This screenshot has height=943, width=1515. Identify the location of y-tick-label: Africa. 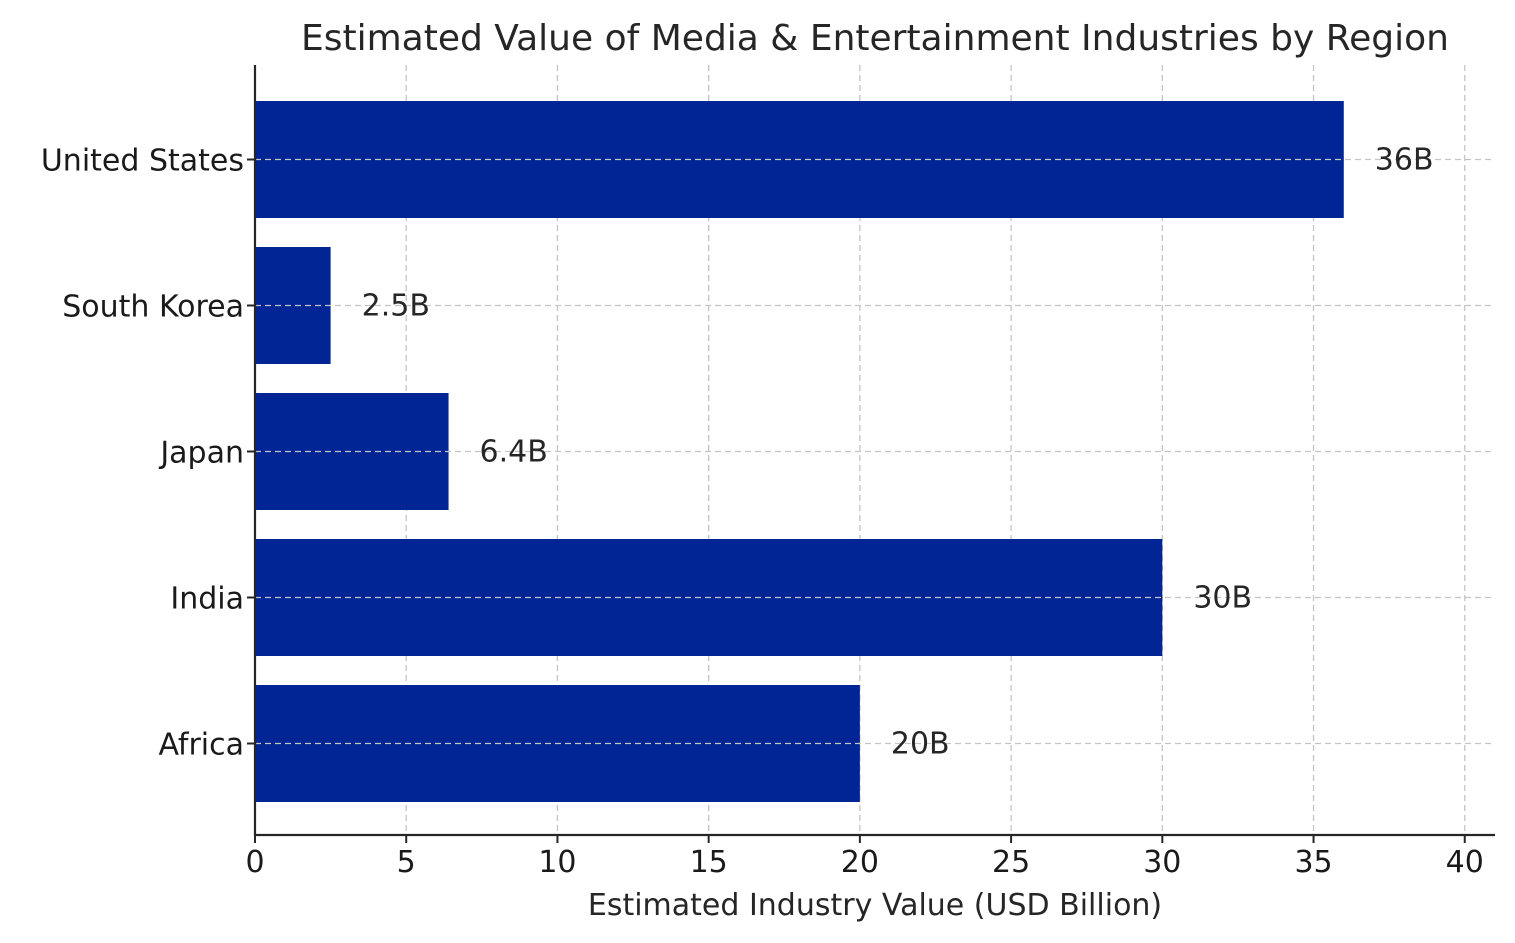
(201, 745).